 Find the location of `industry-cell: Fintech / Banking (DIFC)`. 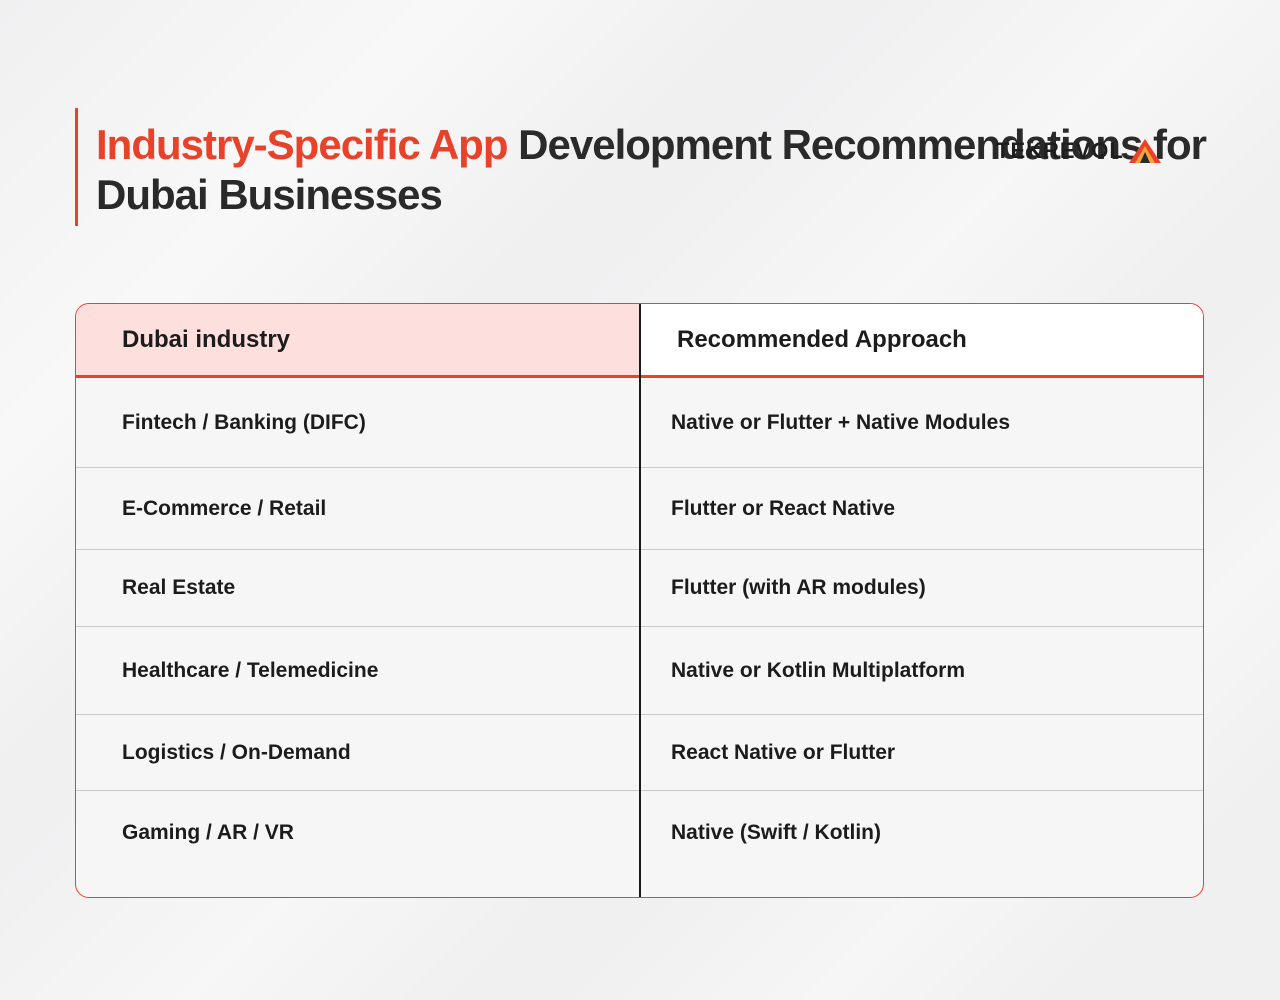

industry-cell: Fintech / Banking (DIFC) is located at coordinates (244, 422).